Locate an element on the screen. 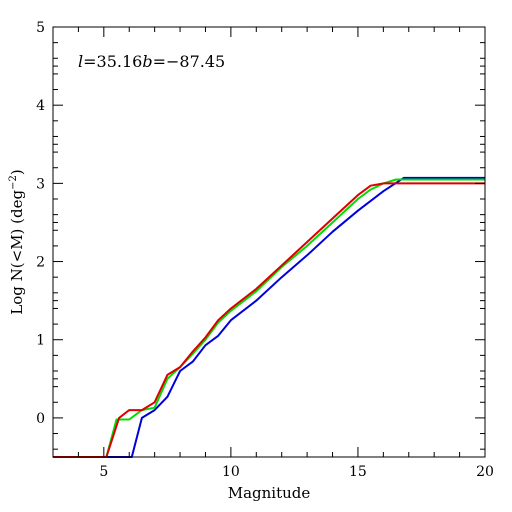  y-axis-title-sup: −2 is located at coordinates (13, 182).